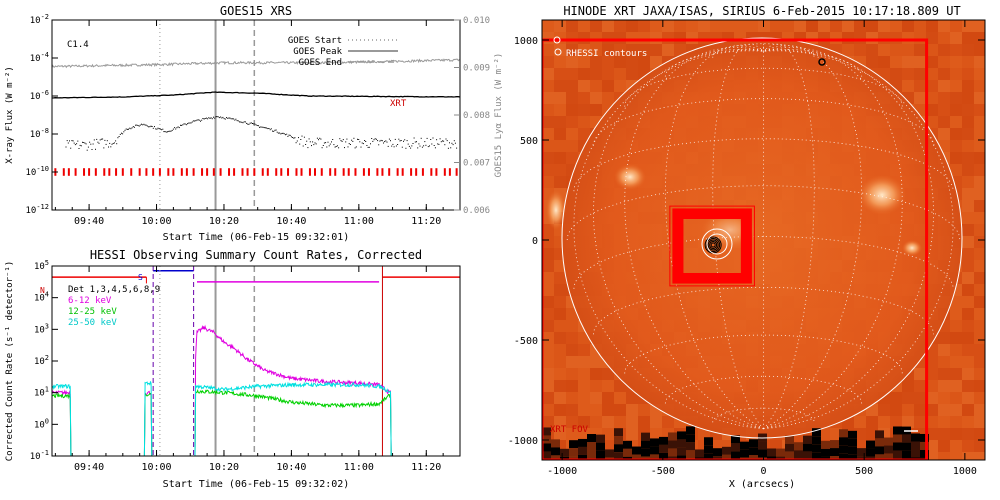  Describe the element at coordinates (256, 484) in the screenshot. I see `hessi-x-axis-label: Start Time (06-Feb-15 09:32:02)` at that location.